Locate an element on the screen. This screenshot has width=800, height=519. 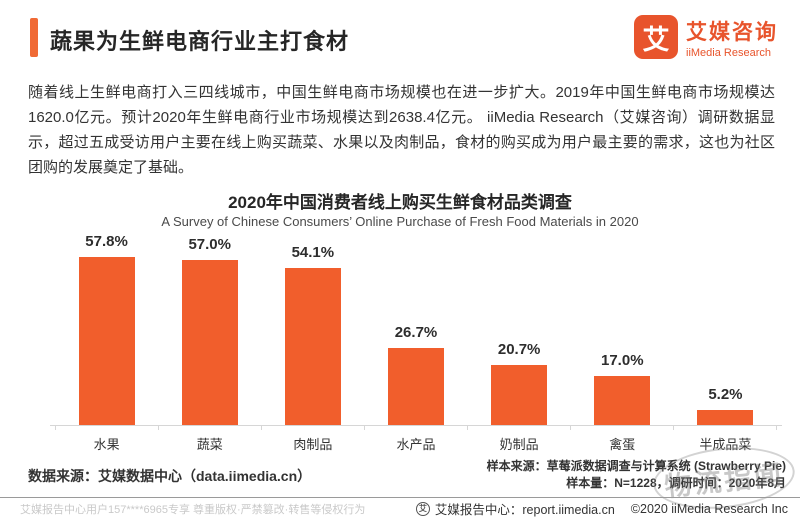
axis-ticks is located at coordinates (416, 427).